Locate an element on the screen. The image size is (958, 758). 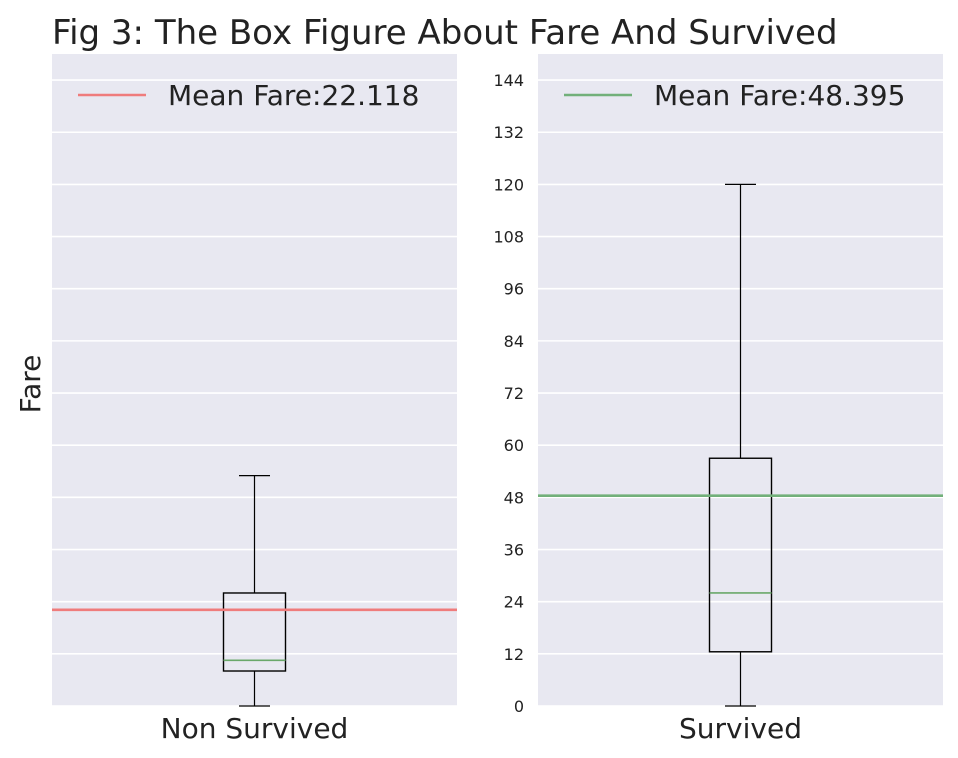
x-tick-label: Non Survived is located at coordinates (255, 728).